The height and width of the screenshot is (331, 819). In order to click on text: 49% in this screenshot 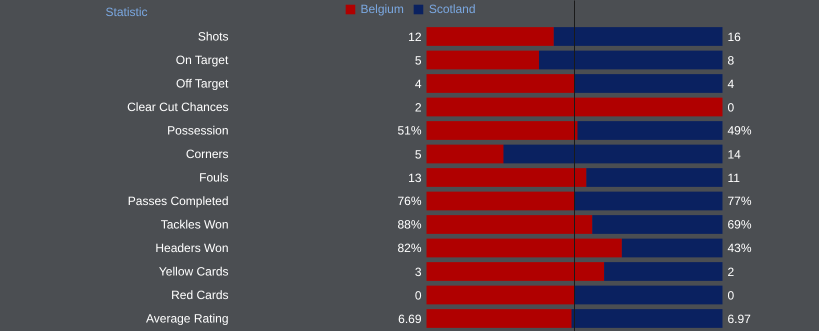, I will do `click(740, 131)`.